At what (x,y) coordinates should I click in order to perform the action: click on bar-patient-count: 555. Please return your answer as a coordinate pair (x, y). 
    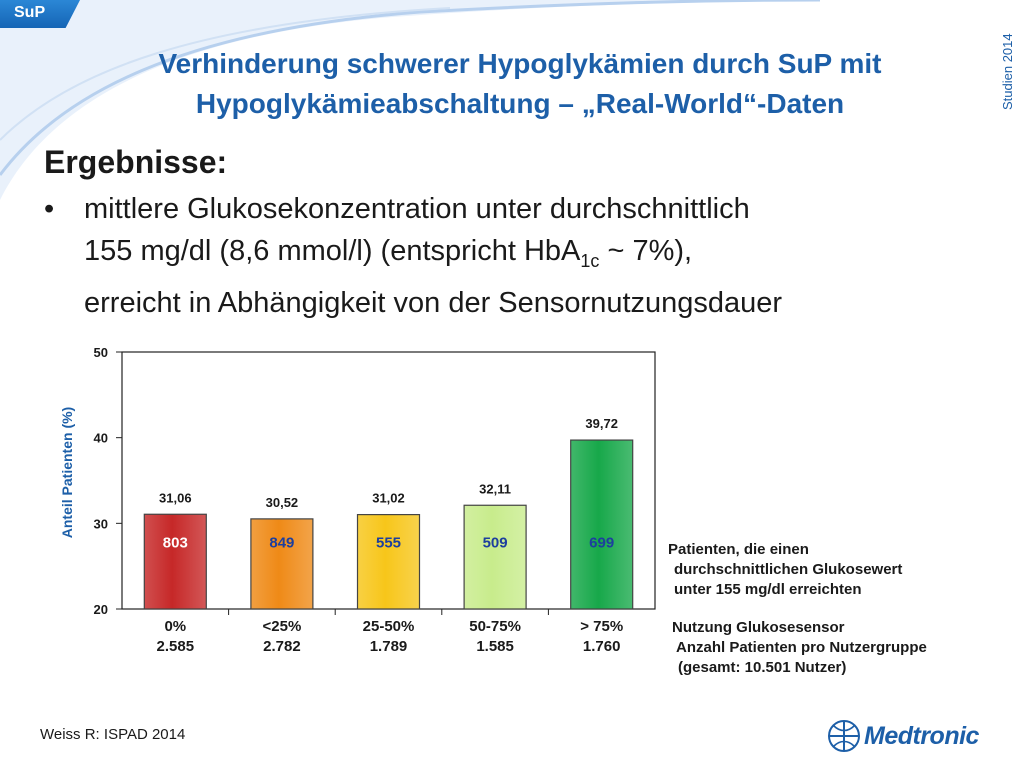
    Looking at the image, I should click on (388, 542).